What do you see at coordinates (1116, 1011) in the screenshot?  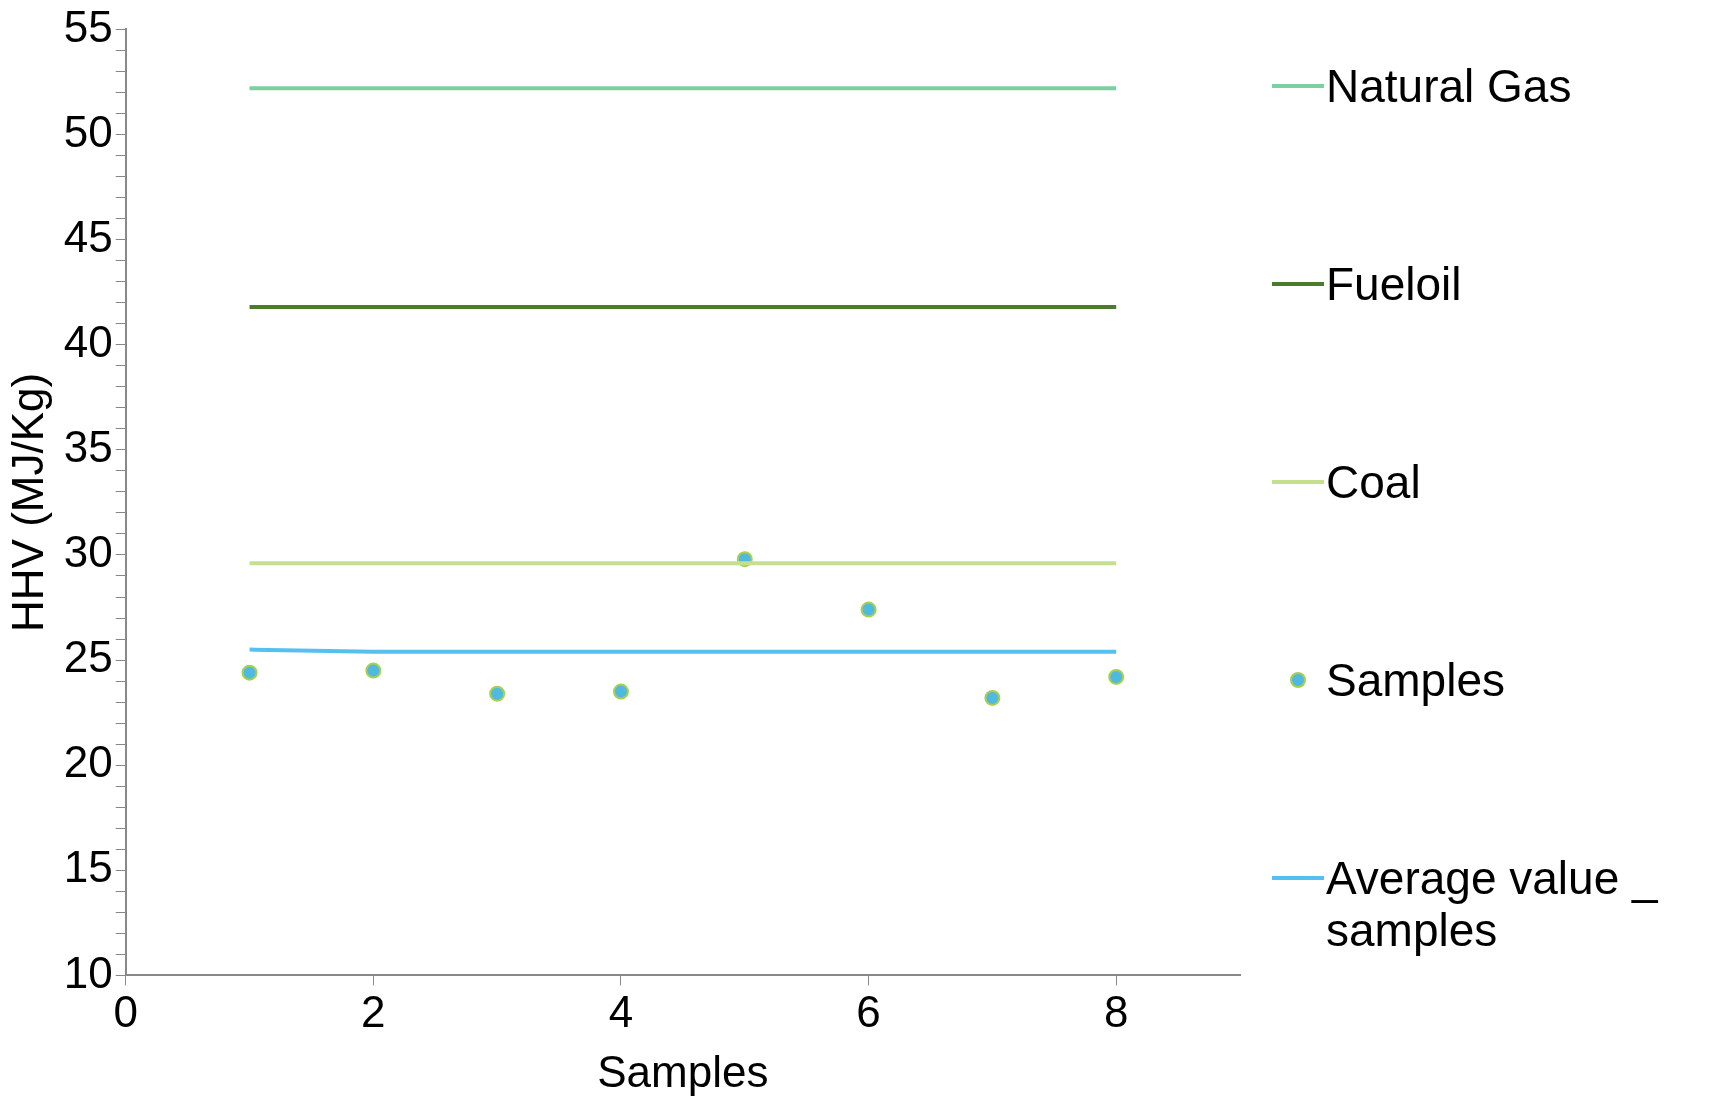 I see `x-tick-label: 8` at bounding box center [1116, 1011].